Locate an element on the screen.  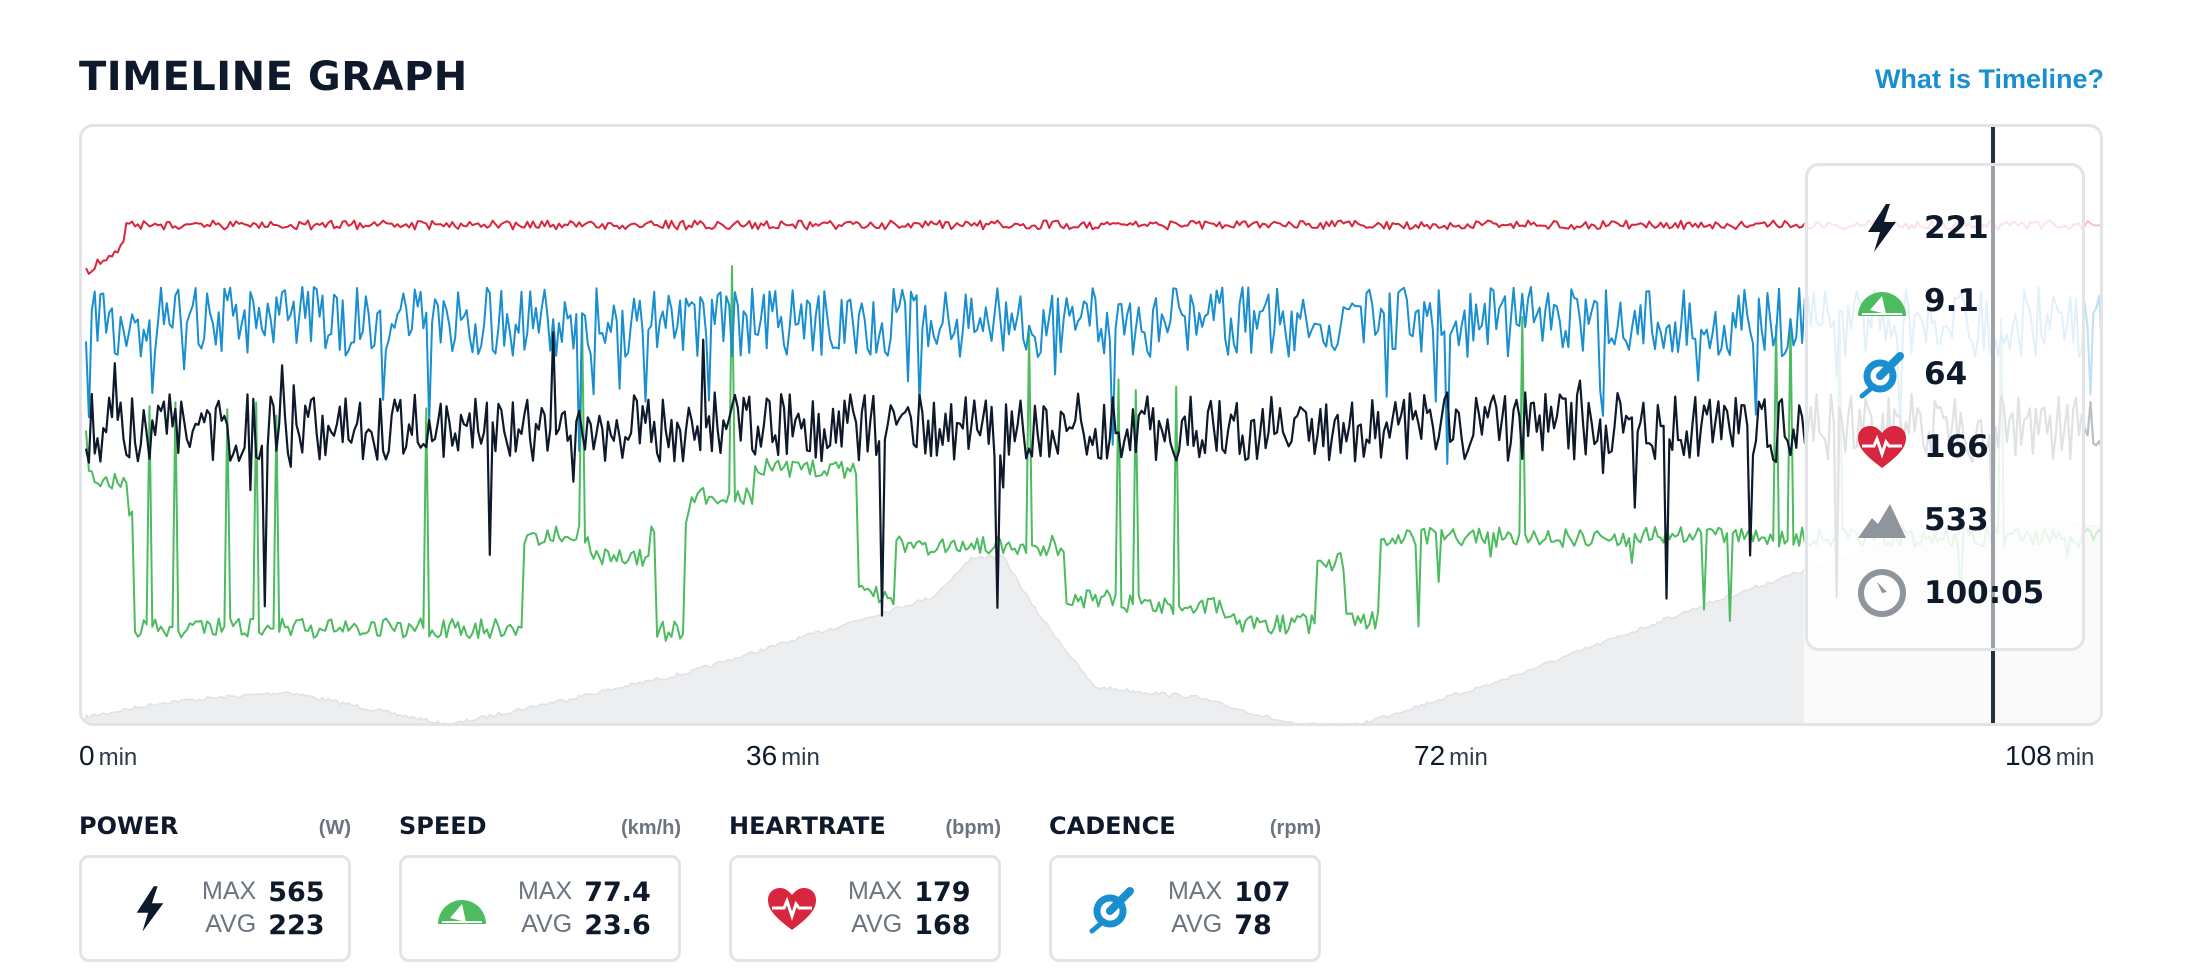
tooltip-time: 100:05 is located at coordinates (1949, 593).